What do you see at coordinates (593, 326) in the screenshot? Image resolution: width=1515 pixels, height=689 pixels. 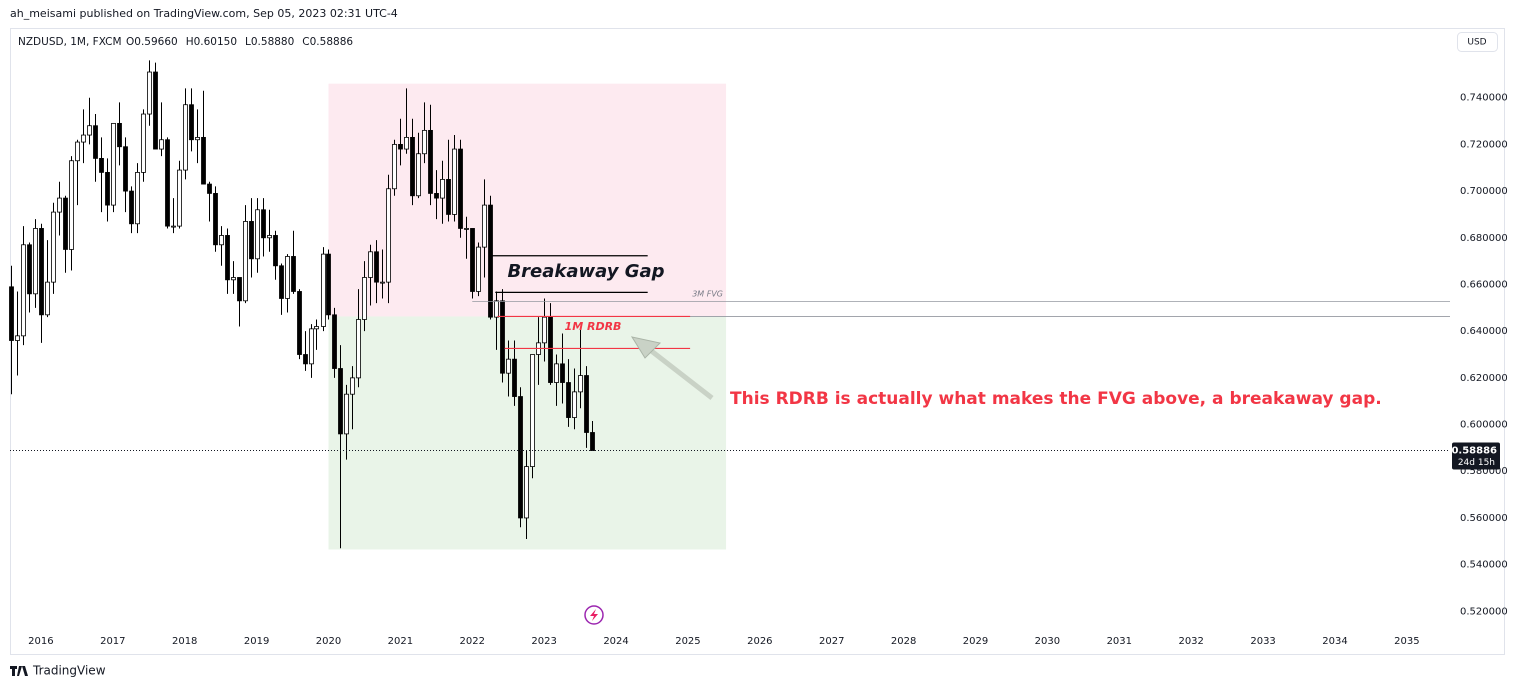 I see `annotation: 1M RDRB` at bounding box center [593, 326].